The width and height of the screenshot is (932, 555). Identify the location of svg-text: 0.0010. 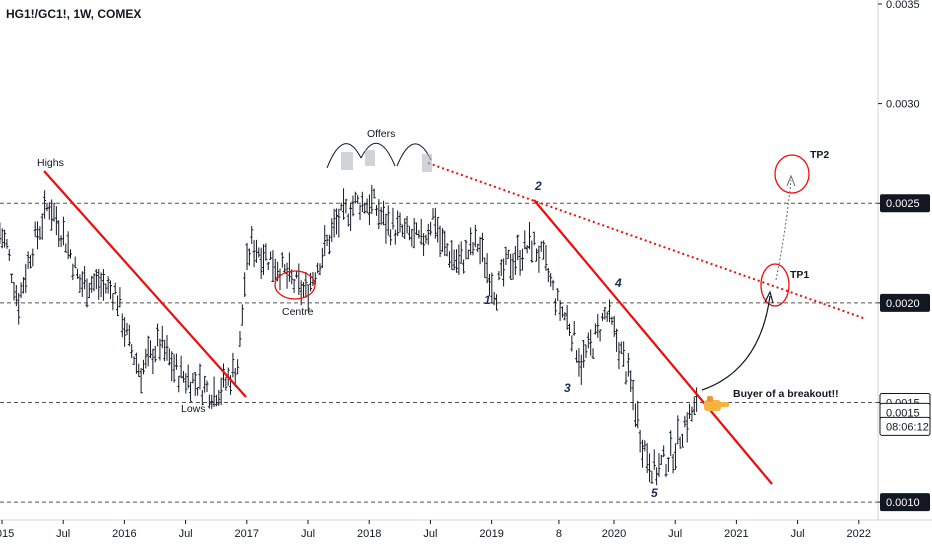
(903, 503).